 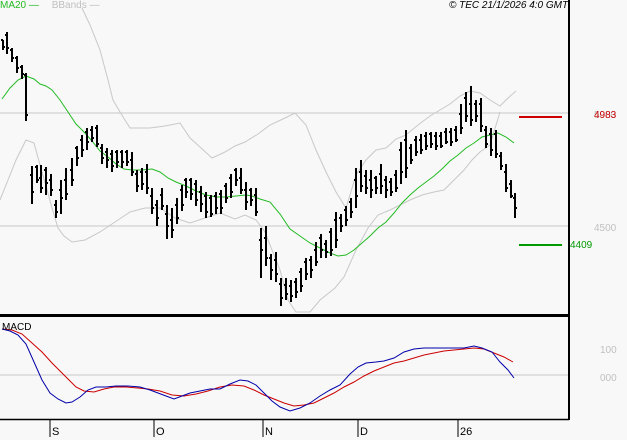 I want to click on legend: MA20 — BBands —, so click(x=50, y=6).